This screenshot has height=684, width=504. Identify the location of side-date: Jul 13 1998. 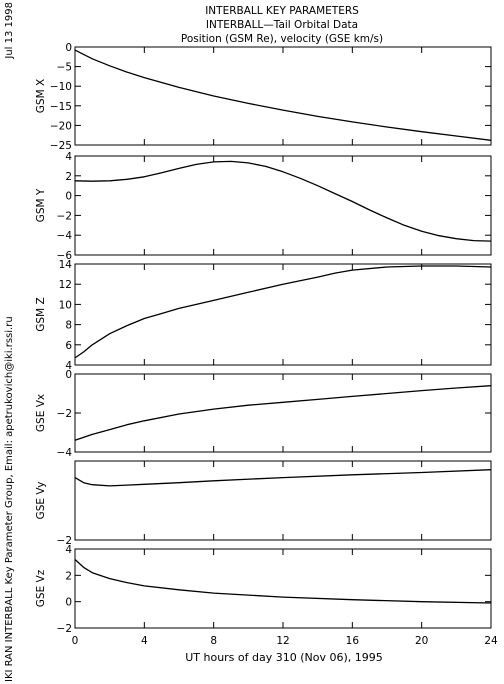
(9, 31).